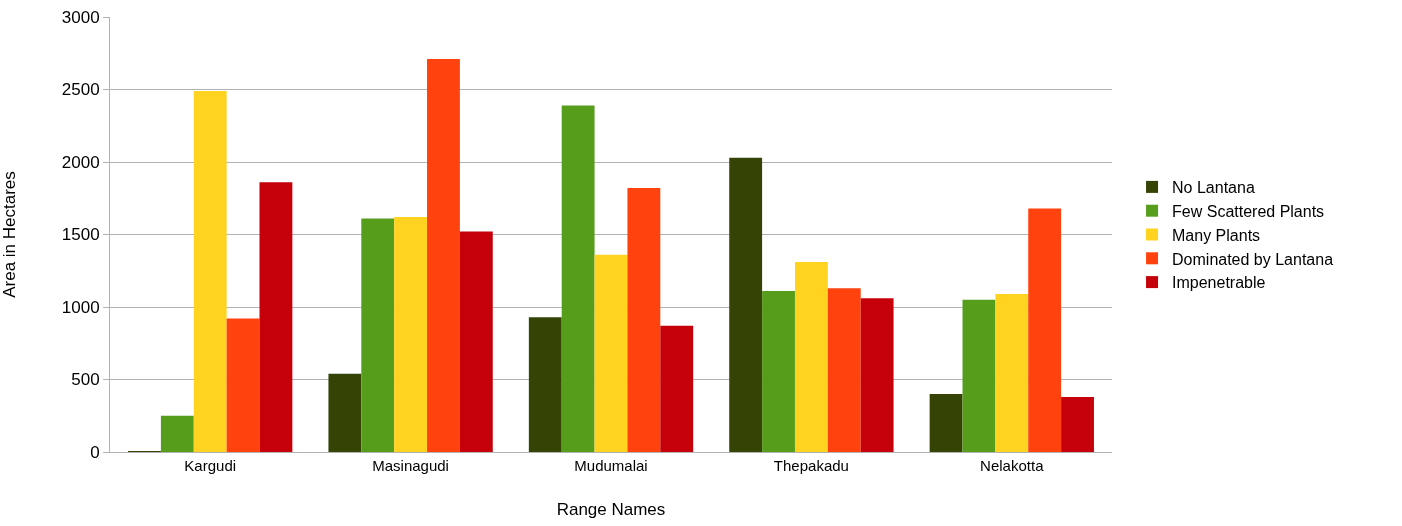 This screenshot has width=1402, height=526. I want to click on y-tick-label: 1000, so click(80, 307).